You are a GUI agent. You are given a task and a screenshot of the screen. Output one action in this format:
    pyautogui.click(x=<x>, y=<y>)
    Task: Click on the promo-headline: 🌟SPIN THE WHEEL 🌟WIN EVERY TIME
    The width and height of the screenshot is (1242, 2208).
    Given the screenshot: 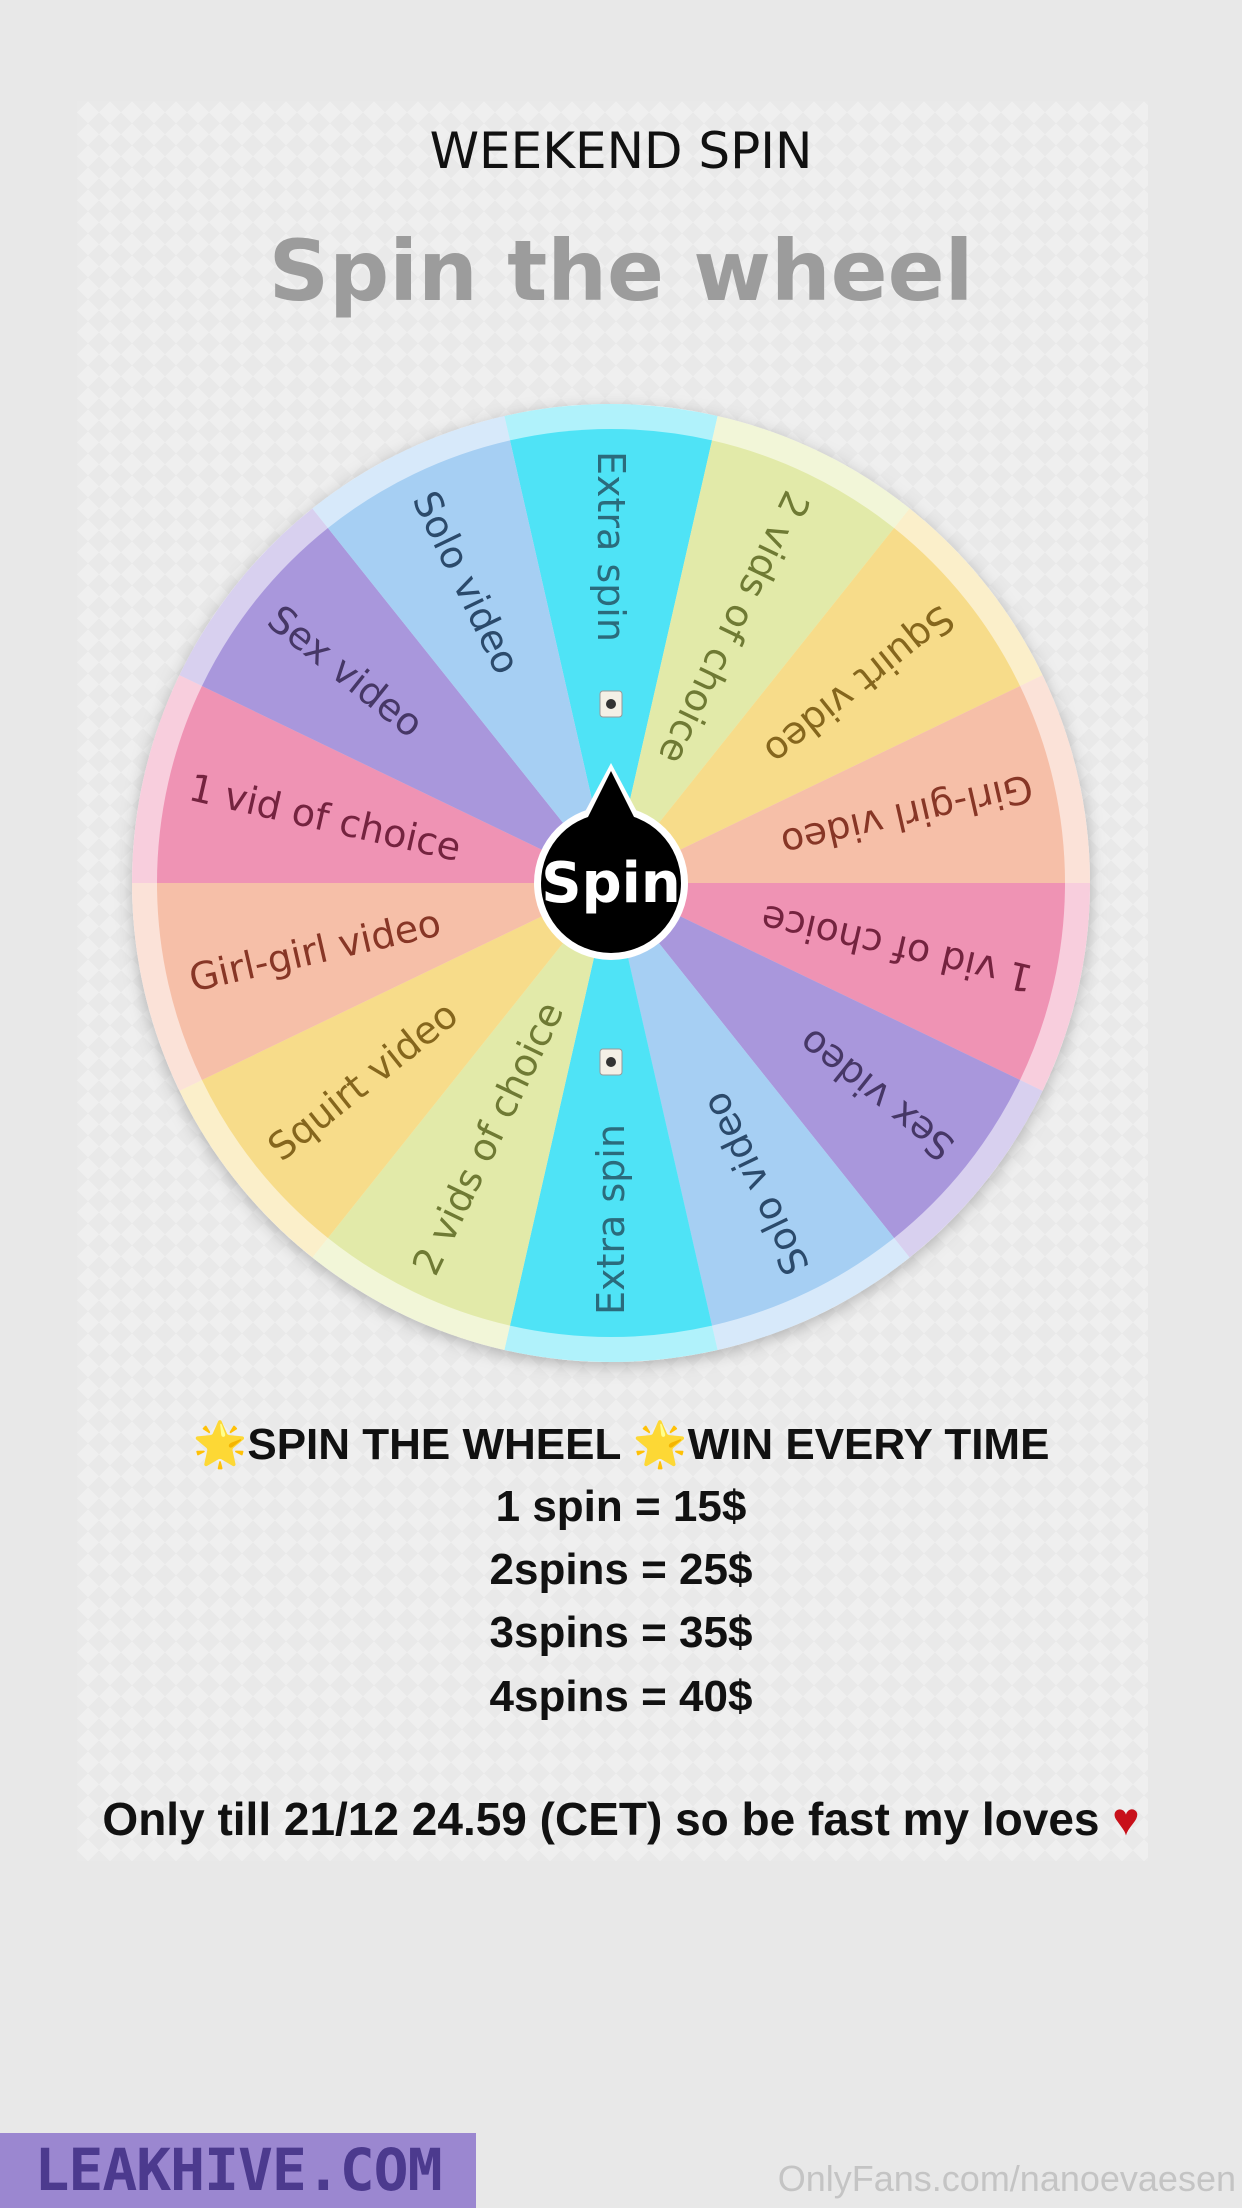 What is the action you would take?
    pyautogui.click(x=621, y=1444)
    